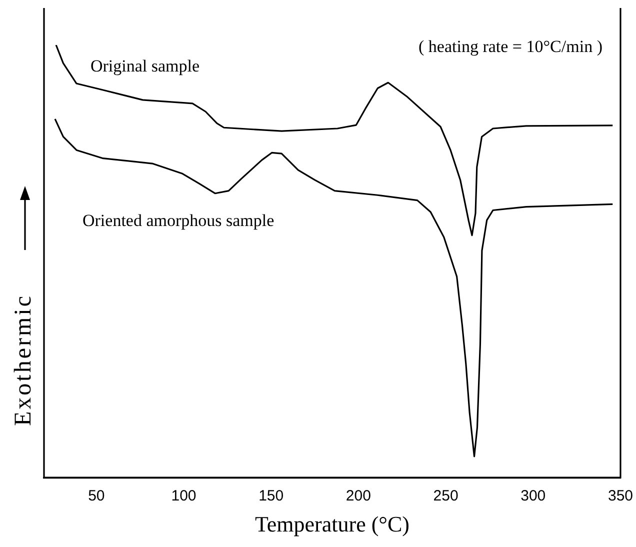 Image resolution: width=636 pixels, height=547 pixels. What do you see at coordinates (271, 496) in the screenshot?
I see `x-tick-label: 150` at bounding box center [271, 496].